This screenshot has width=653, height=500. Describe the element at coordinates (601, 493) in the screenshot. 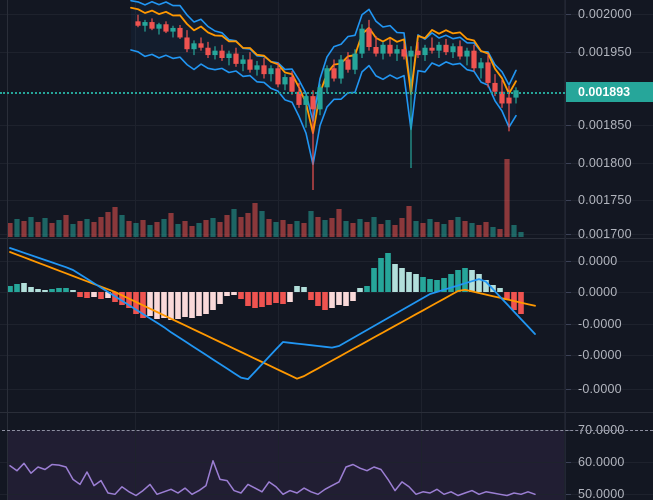

I see `axis-label: 50.0000` at that location.